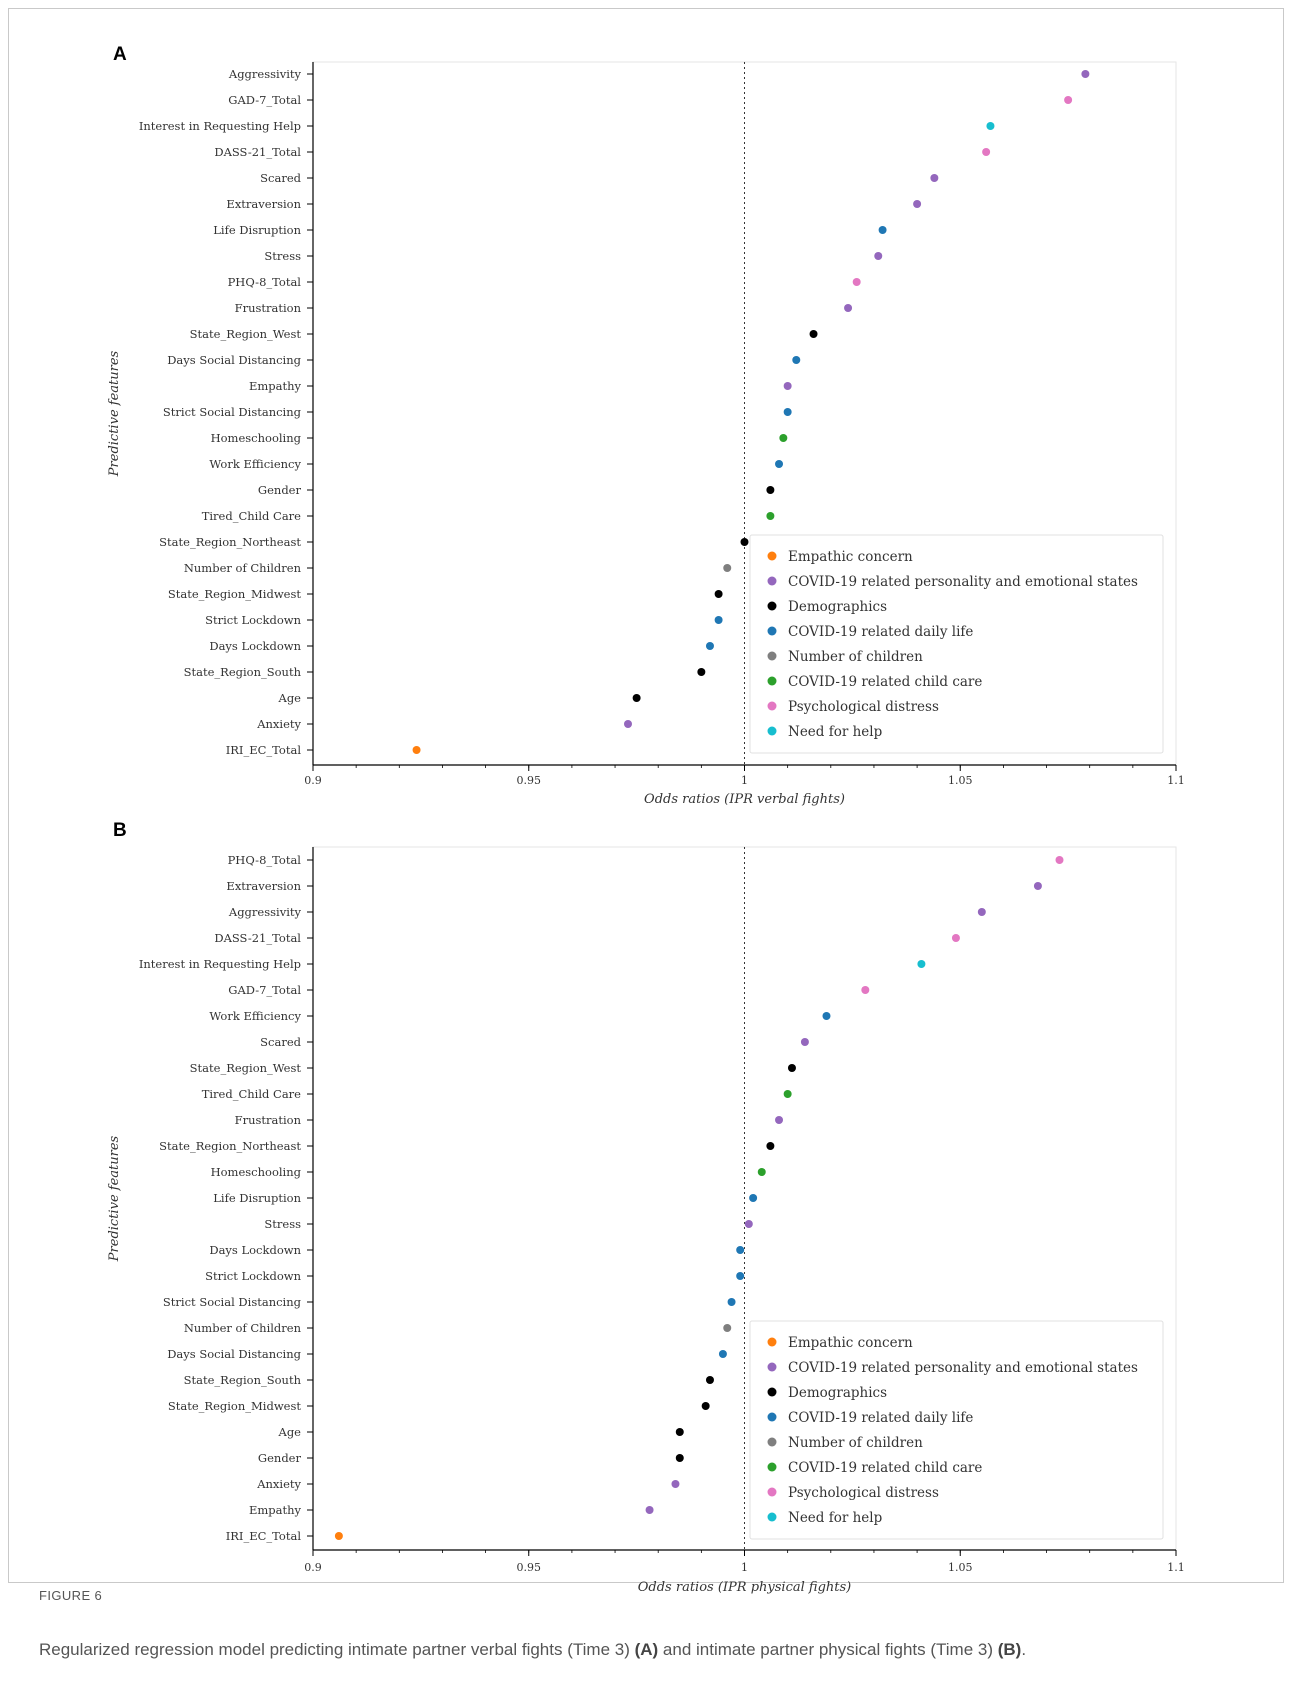  Describe the element at coordinates (709, 646) in the screenshot. I see `point-days-lockdown` at that location.